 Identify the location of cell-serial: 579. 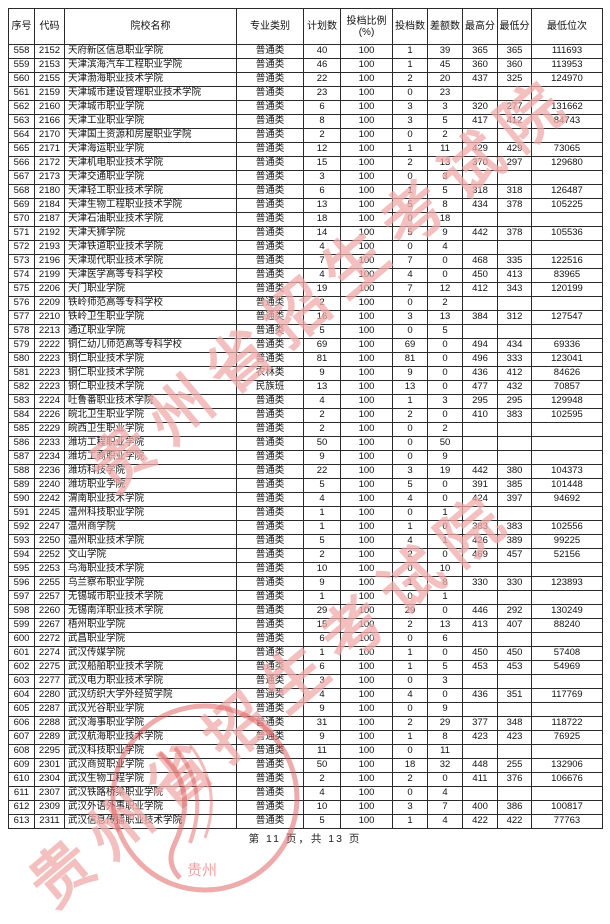
(21, 345).